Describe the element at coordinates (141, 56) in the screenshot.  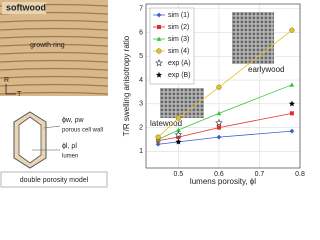
I see `y-tick-label: 5` at that location.